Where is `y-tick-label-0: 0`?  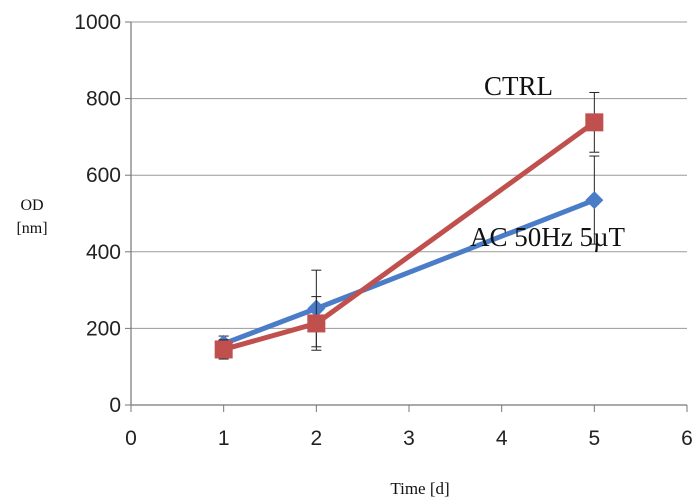 y-tick-label-0: 0 is located at coordinates (115, 405).